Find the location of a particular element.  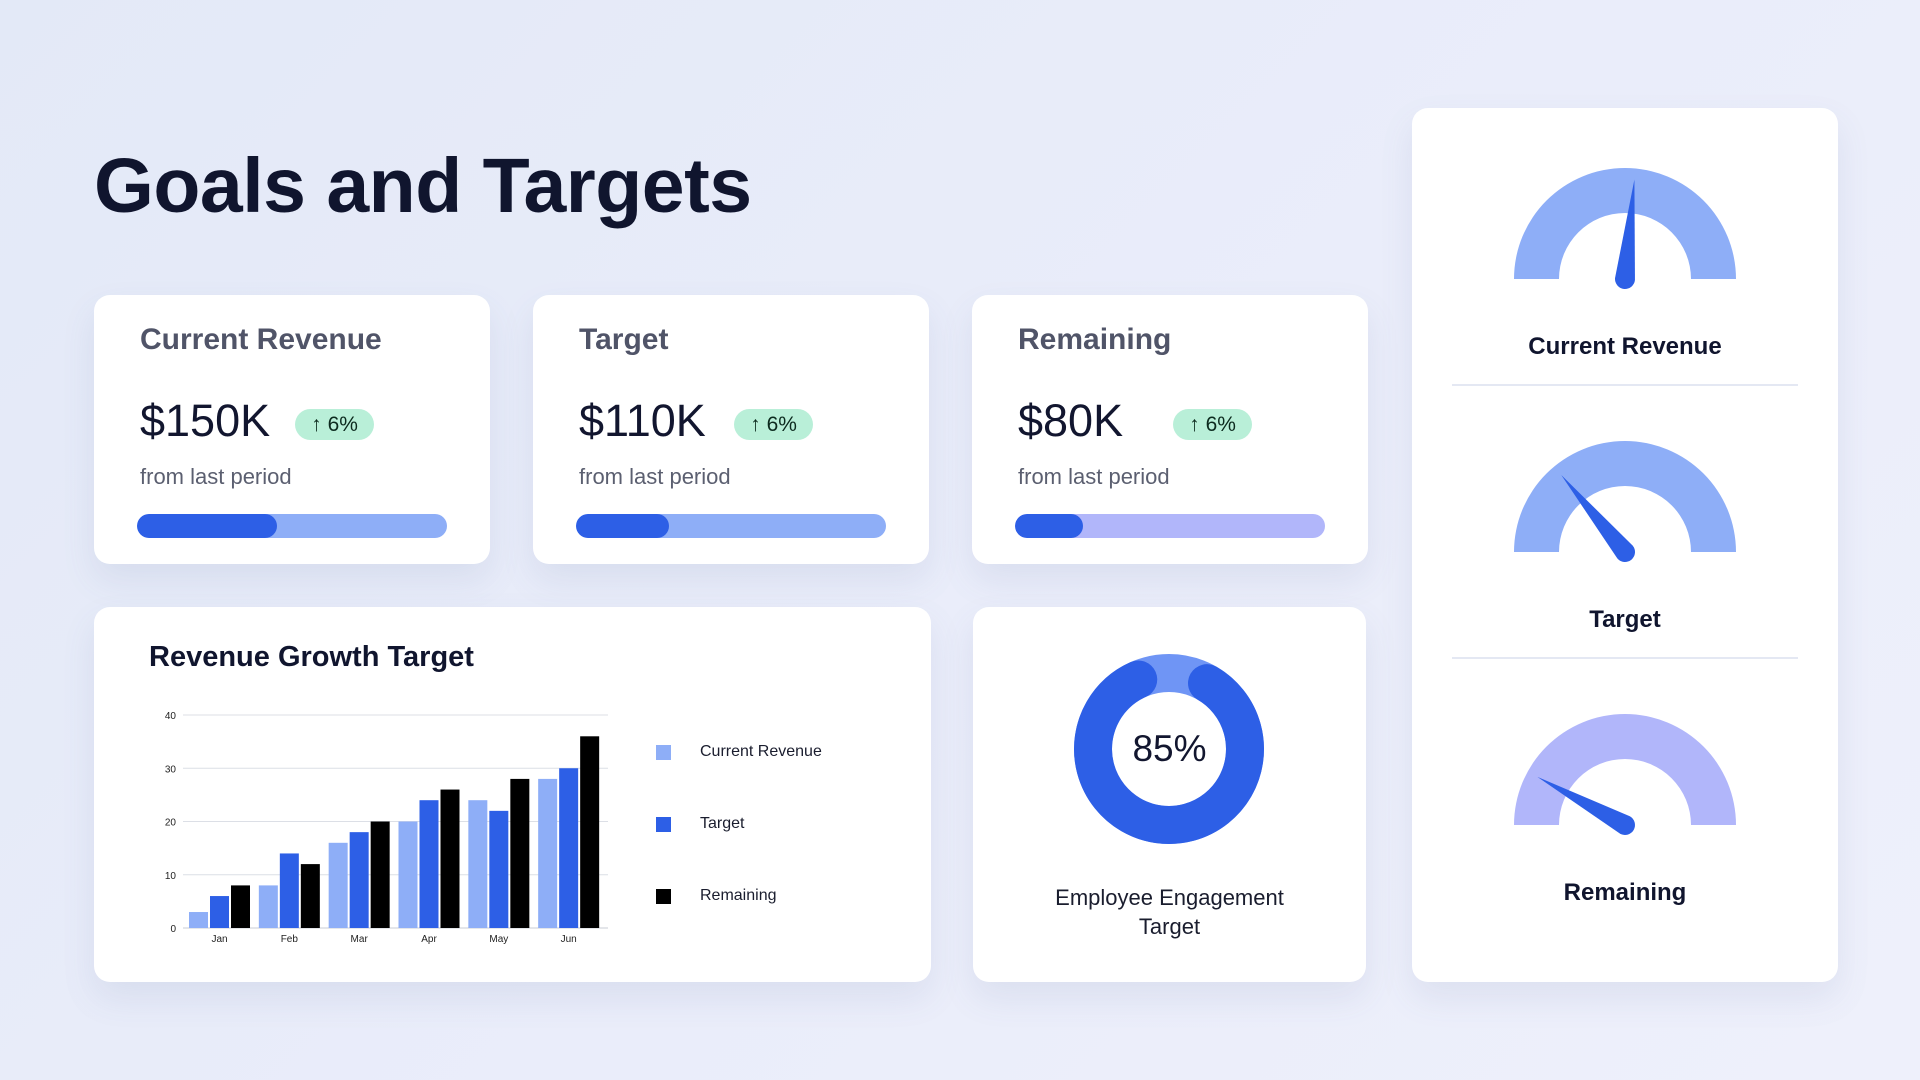

legend-item-remaining: Remaining is located at coordinates (716, 896).